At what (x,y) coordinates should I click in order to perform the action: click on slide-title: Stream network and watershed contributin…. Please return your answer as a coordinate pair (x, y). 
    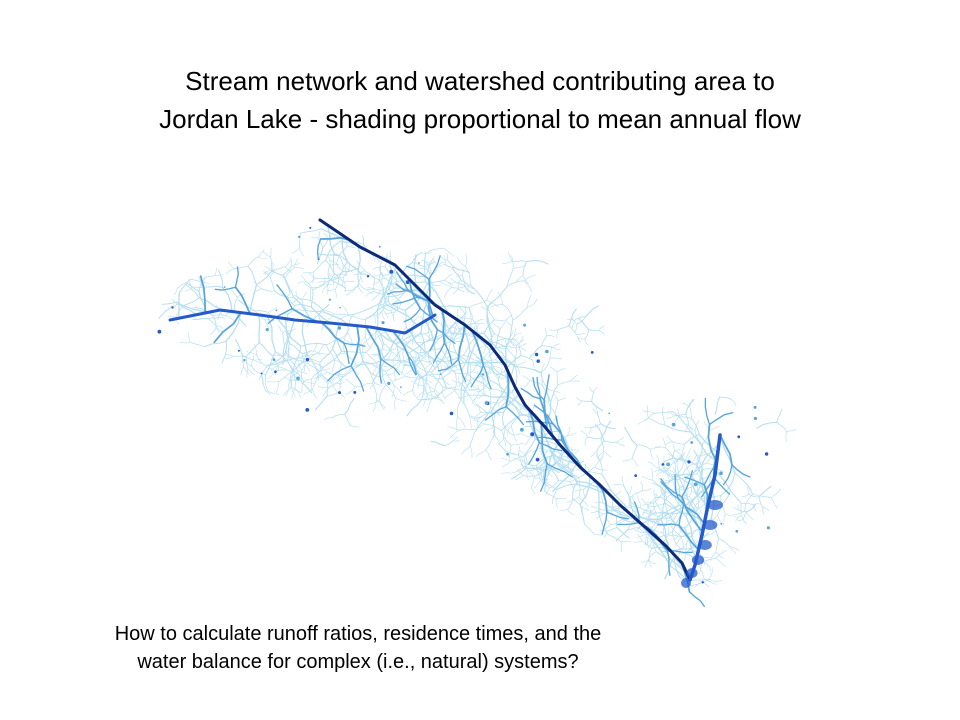
    Looking at the image, I should click on (480, 100).